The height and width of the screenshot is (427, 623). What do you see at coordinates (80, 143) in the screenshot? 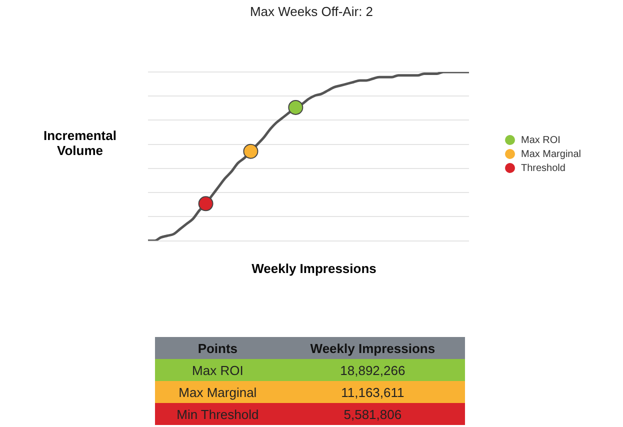
I see `y-axis-title: Incremental Volume` at bounding box center [80, 143].